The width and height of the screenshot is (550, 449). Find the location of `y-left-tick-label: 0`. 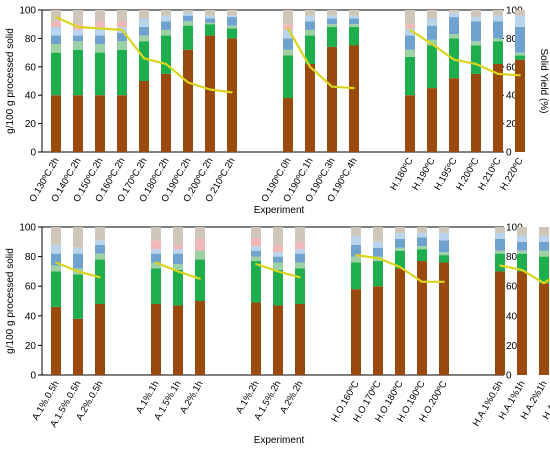

y-left-tick-label: 0 is located at coordinates (33, 153).